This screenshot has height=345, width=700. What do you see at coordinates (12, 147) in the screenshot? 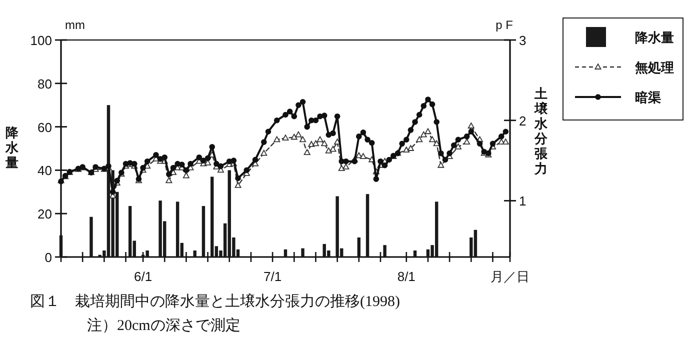
I see `ylabel: 降水量` at bounding box center [12, 147].